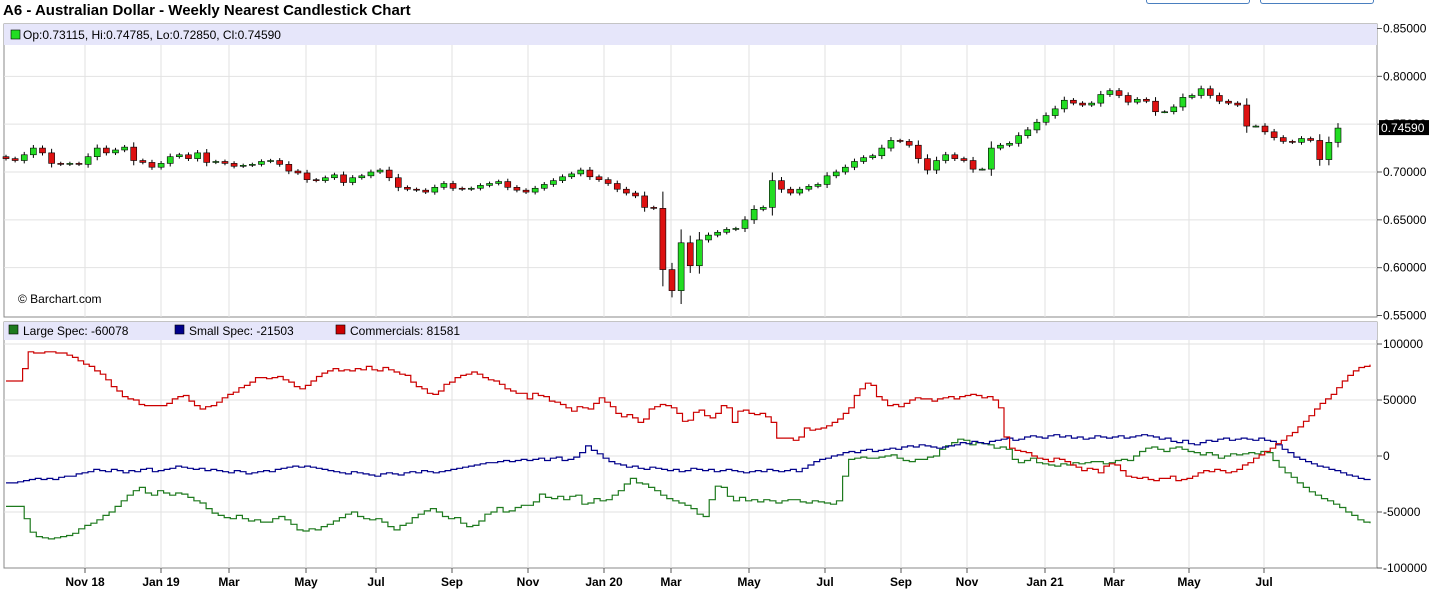 The image size is (1445, 598). What do you see at coordinates (76, 331) in the screenshot?
I see `large-spec-label: Large Spec: -60078` at bounding box center [76, 331].